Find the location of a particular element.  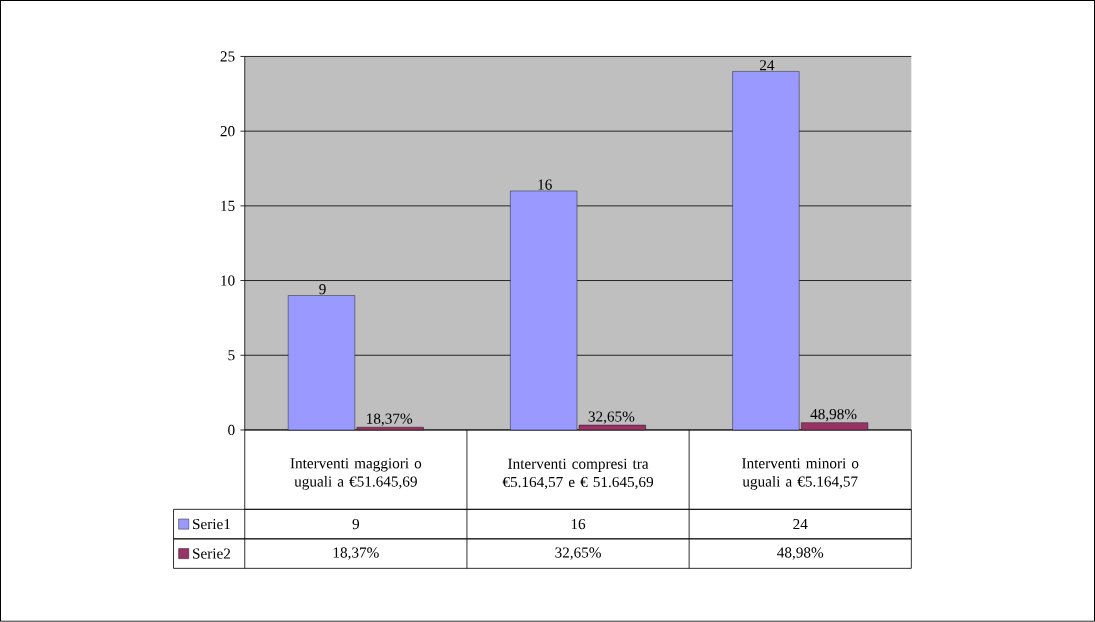

y-tick-label: 10 is located at coordinates (228, 280).